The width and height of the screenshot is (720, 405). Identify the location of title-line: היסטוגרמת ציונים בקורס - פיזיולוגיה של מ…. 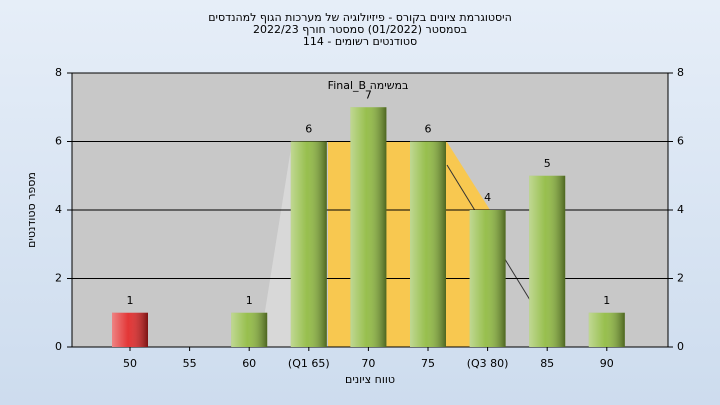
(360, 17).